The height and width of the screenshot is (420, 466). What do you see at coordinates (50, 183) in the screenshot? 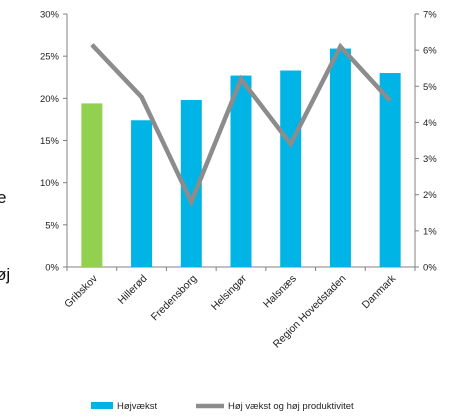
I see `left-tick-label: 10%` at bounding box center [50, 183].